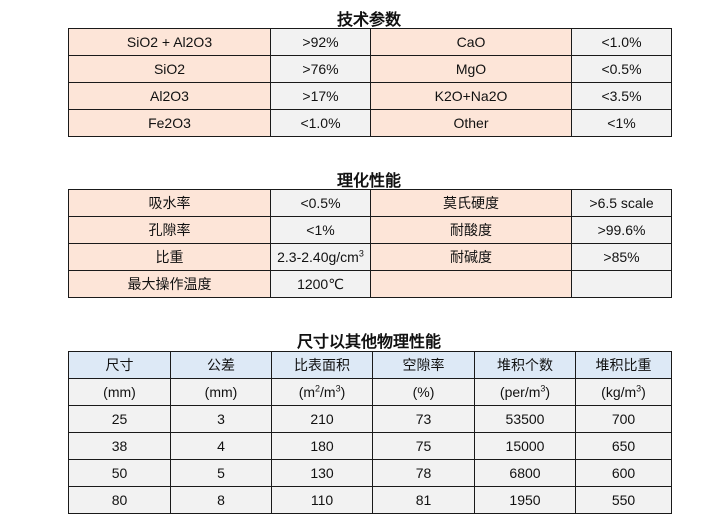 This screenshot has width=728, height=530. Describe the element at coordinates (471, 230) in the screenshot. I see `label-text: 耐酸度` at that location.